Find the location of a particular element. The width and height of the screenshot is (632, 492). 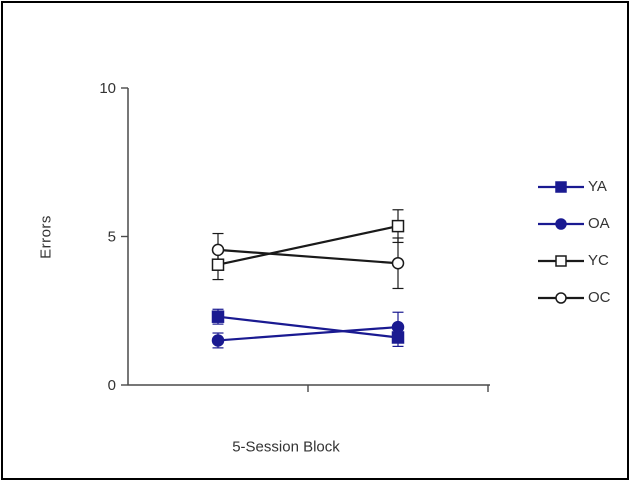

x-axis-title: 5-Session Block is located at coordinates (286, 447).